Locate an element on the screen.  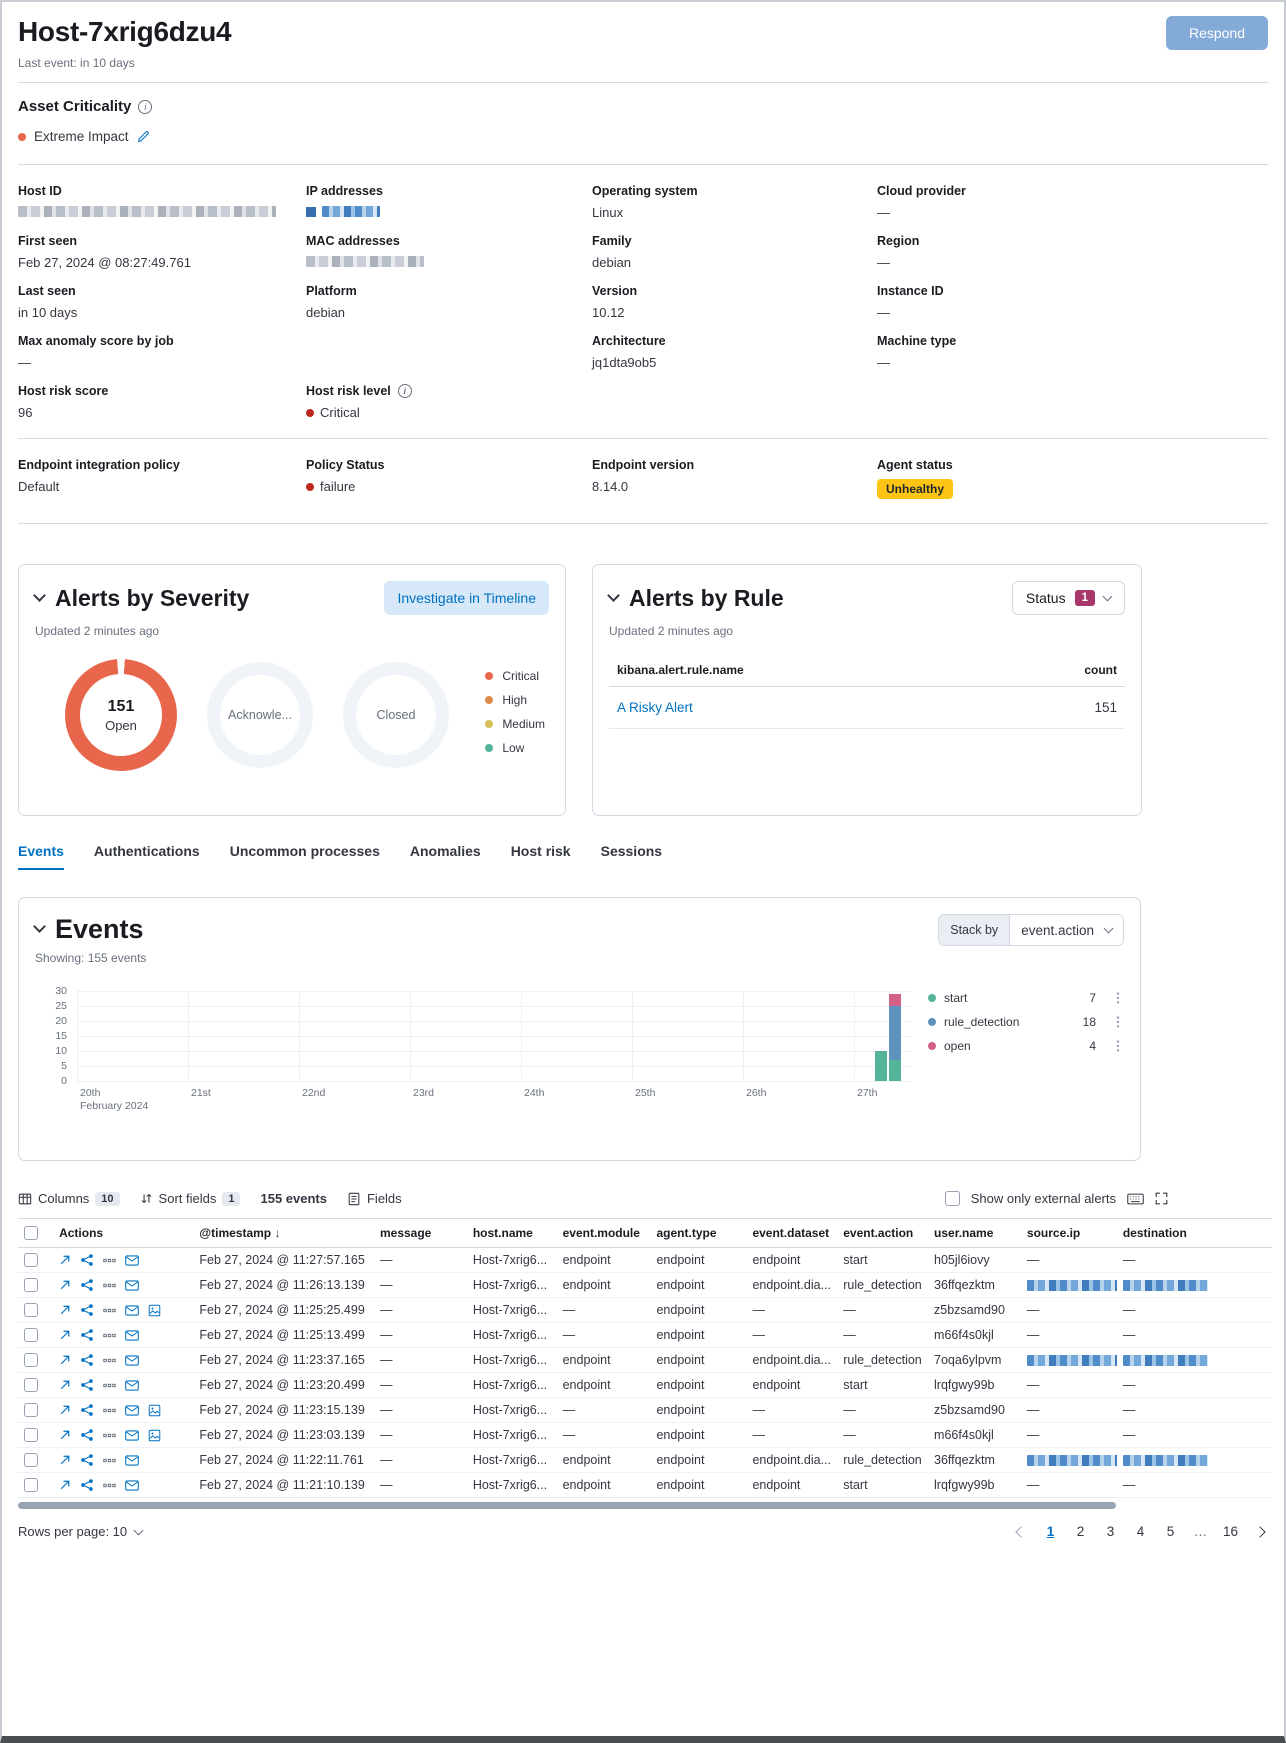
sort-fields-button: Sort fields 1 is located at coordinates (190, 1198).